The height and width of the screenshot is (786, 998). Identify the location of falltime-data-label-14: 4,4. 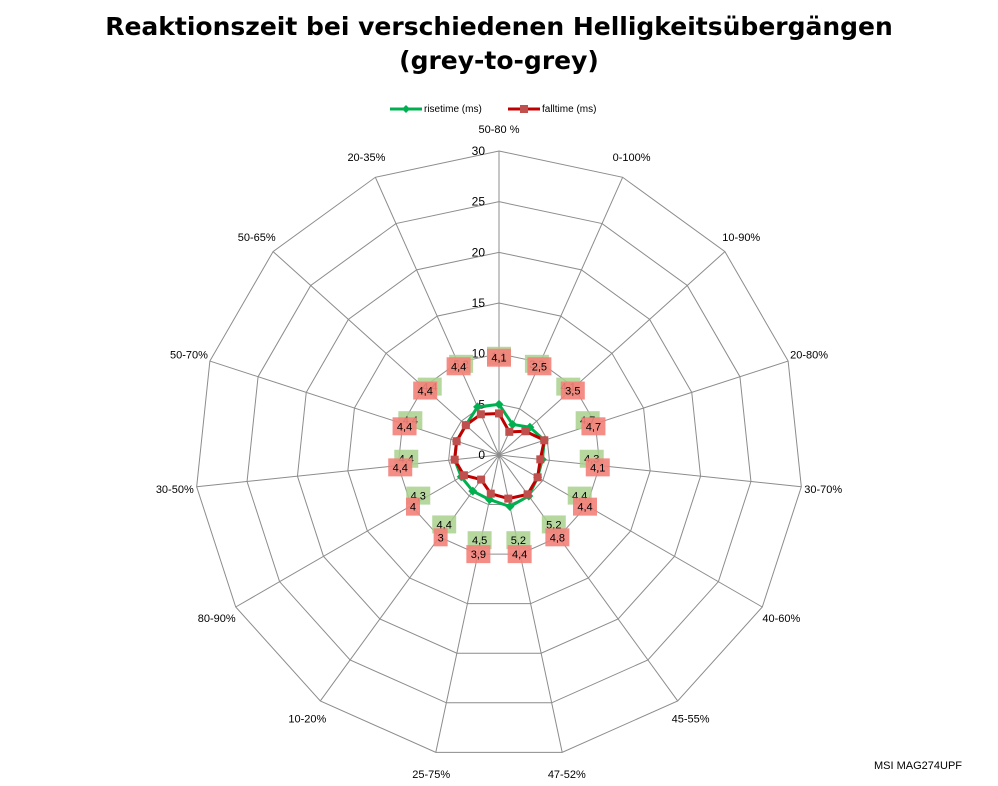
(458, 367).